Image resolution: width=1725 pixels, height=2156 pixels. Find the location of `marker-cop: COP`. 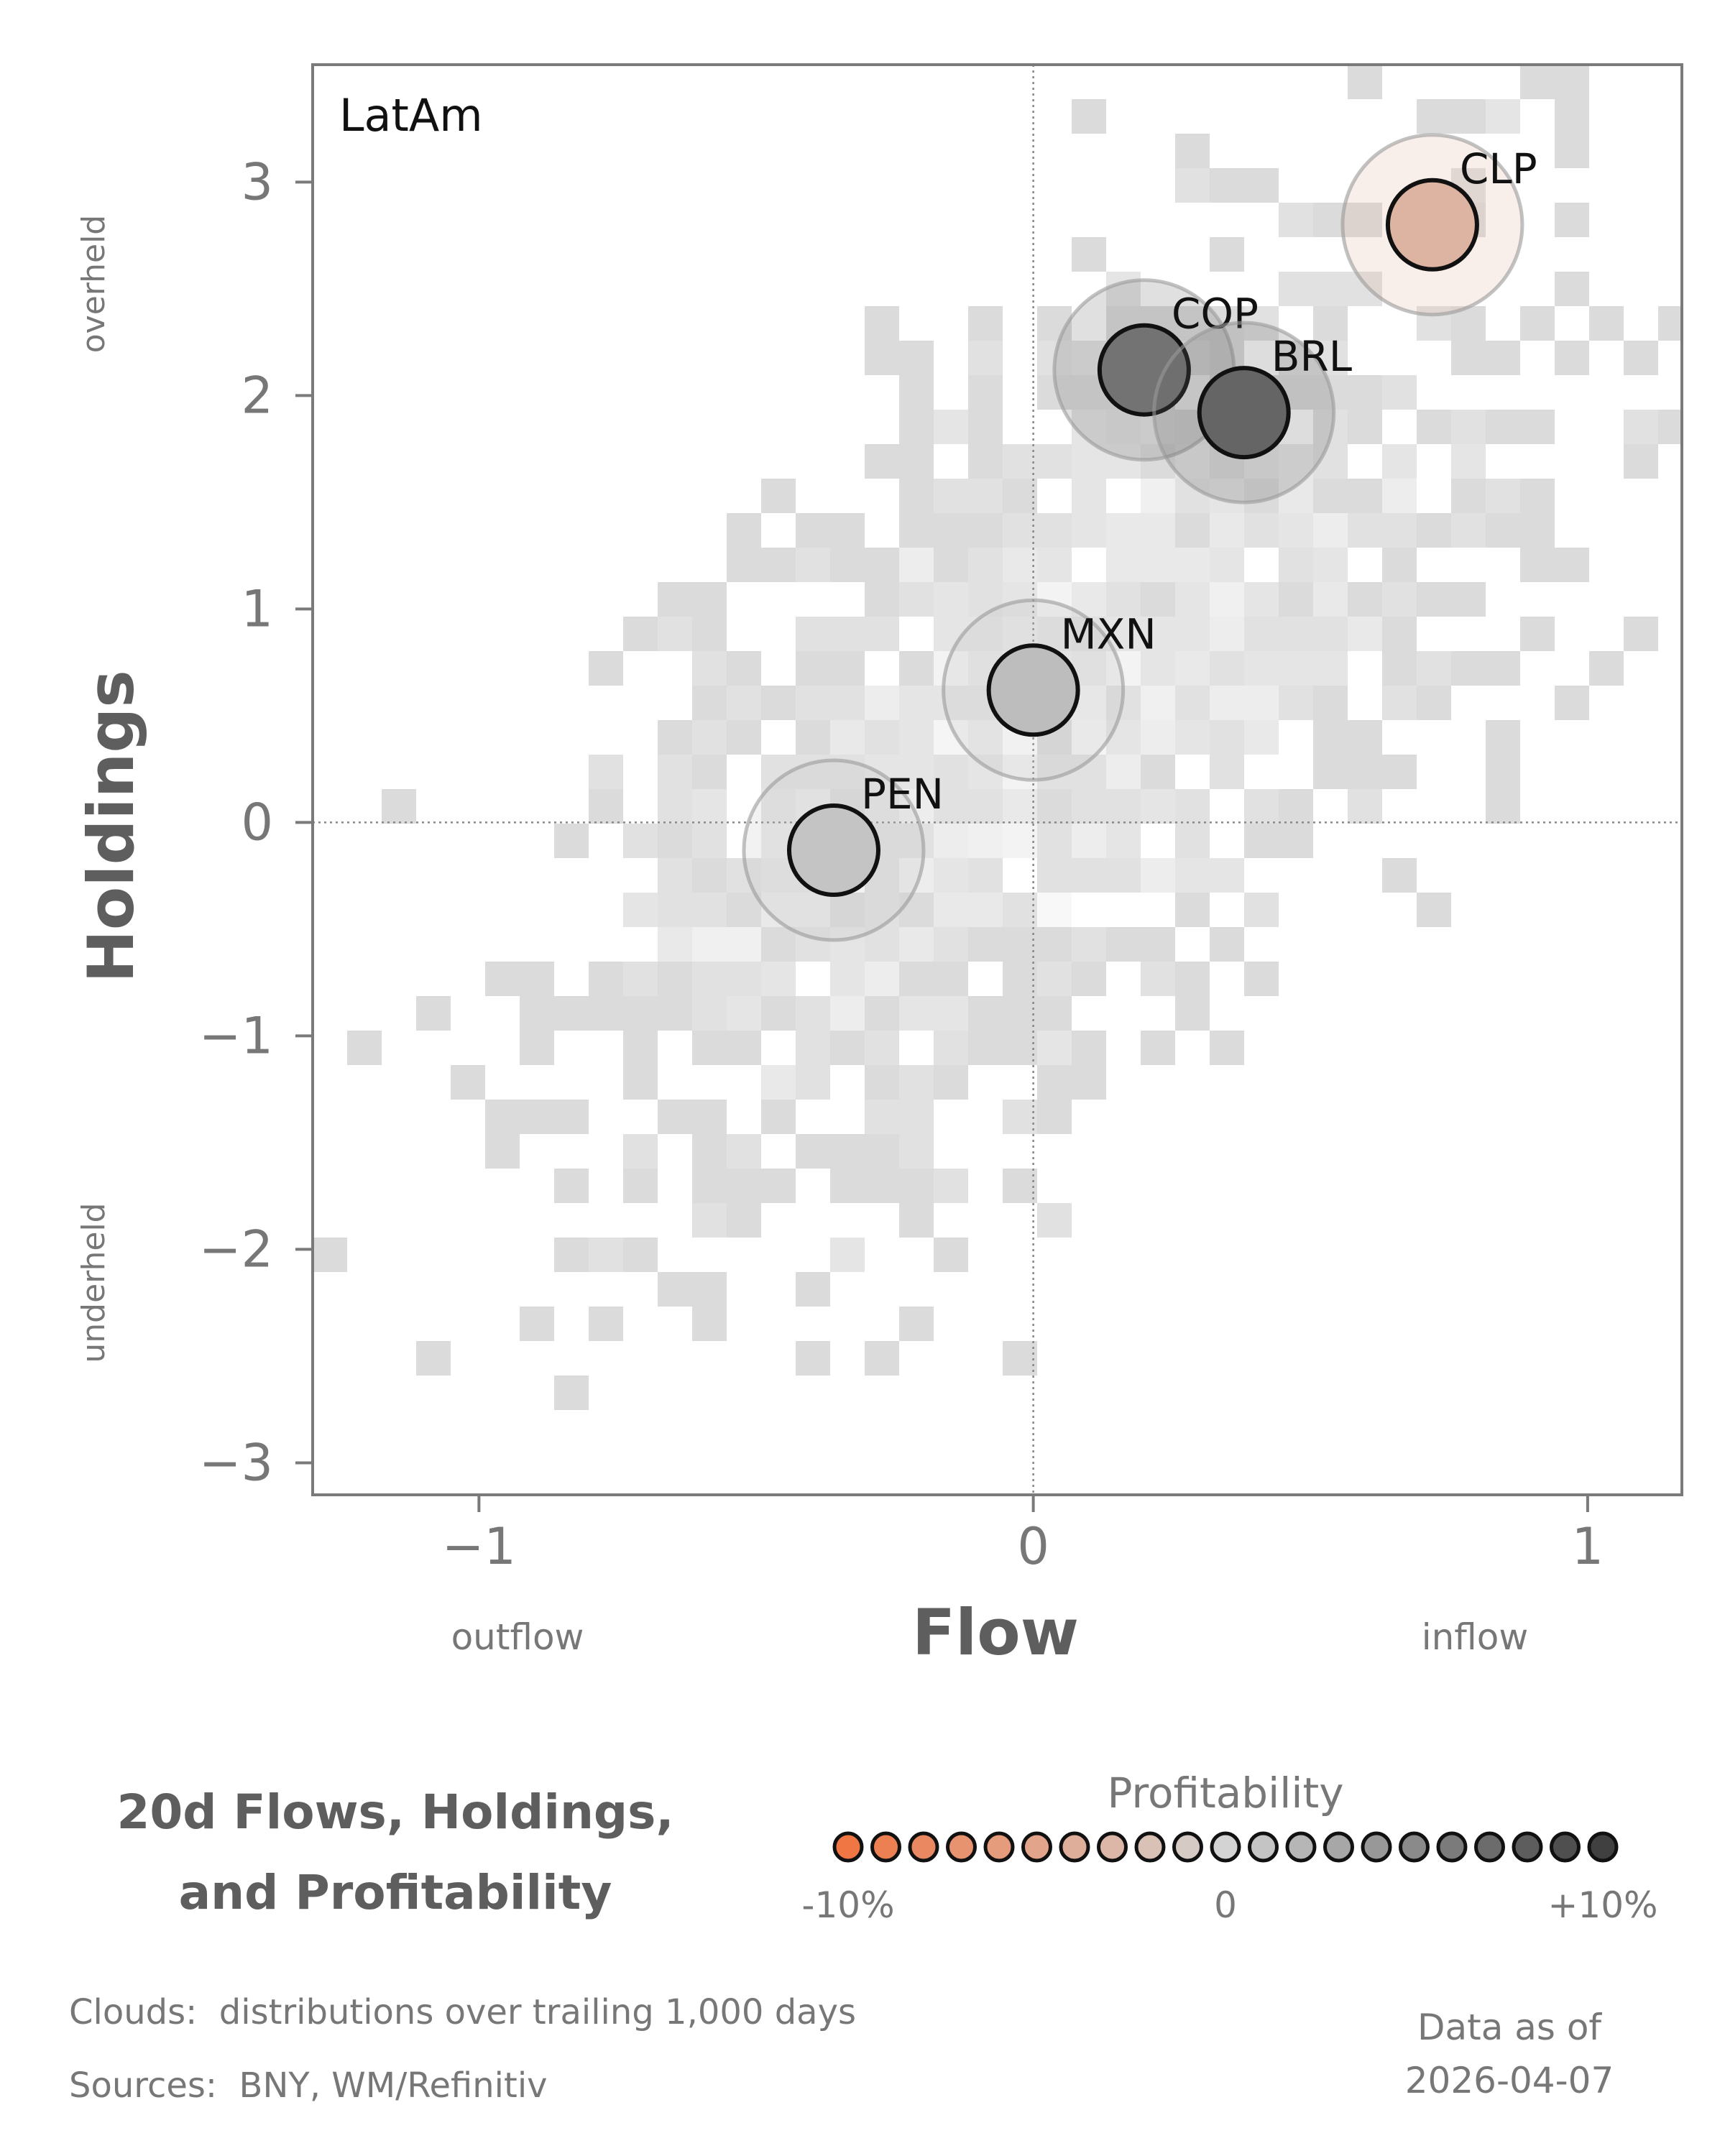

marker-cop: COP is located at coordinates (1155, 370).